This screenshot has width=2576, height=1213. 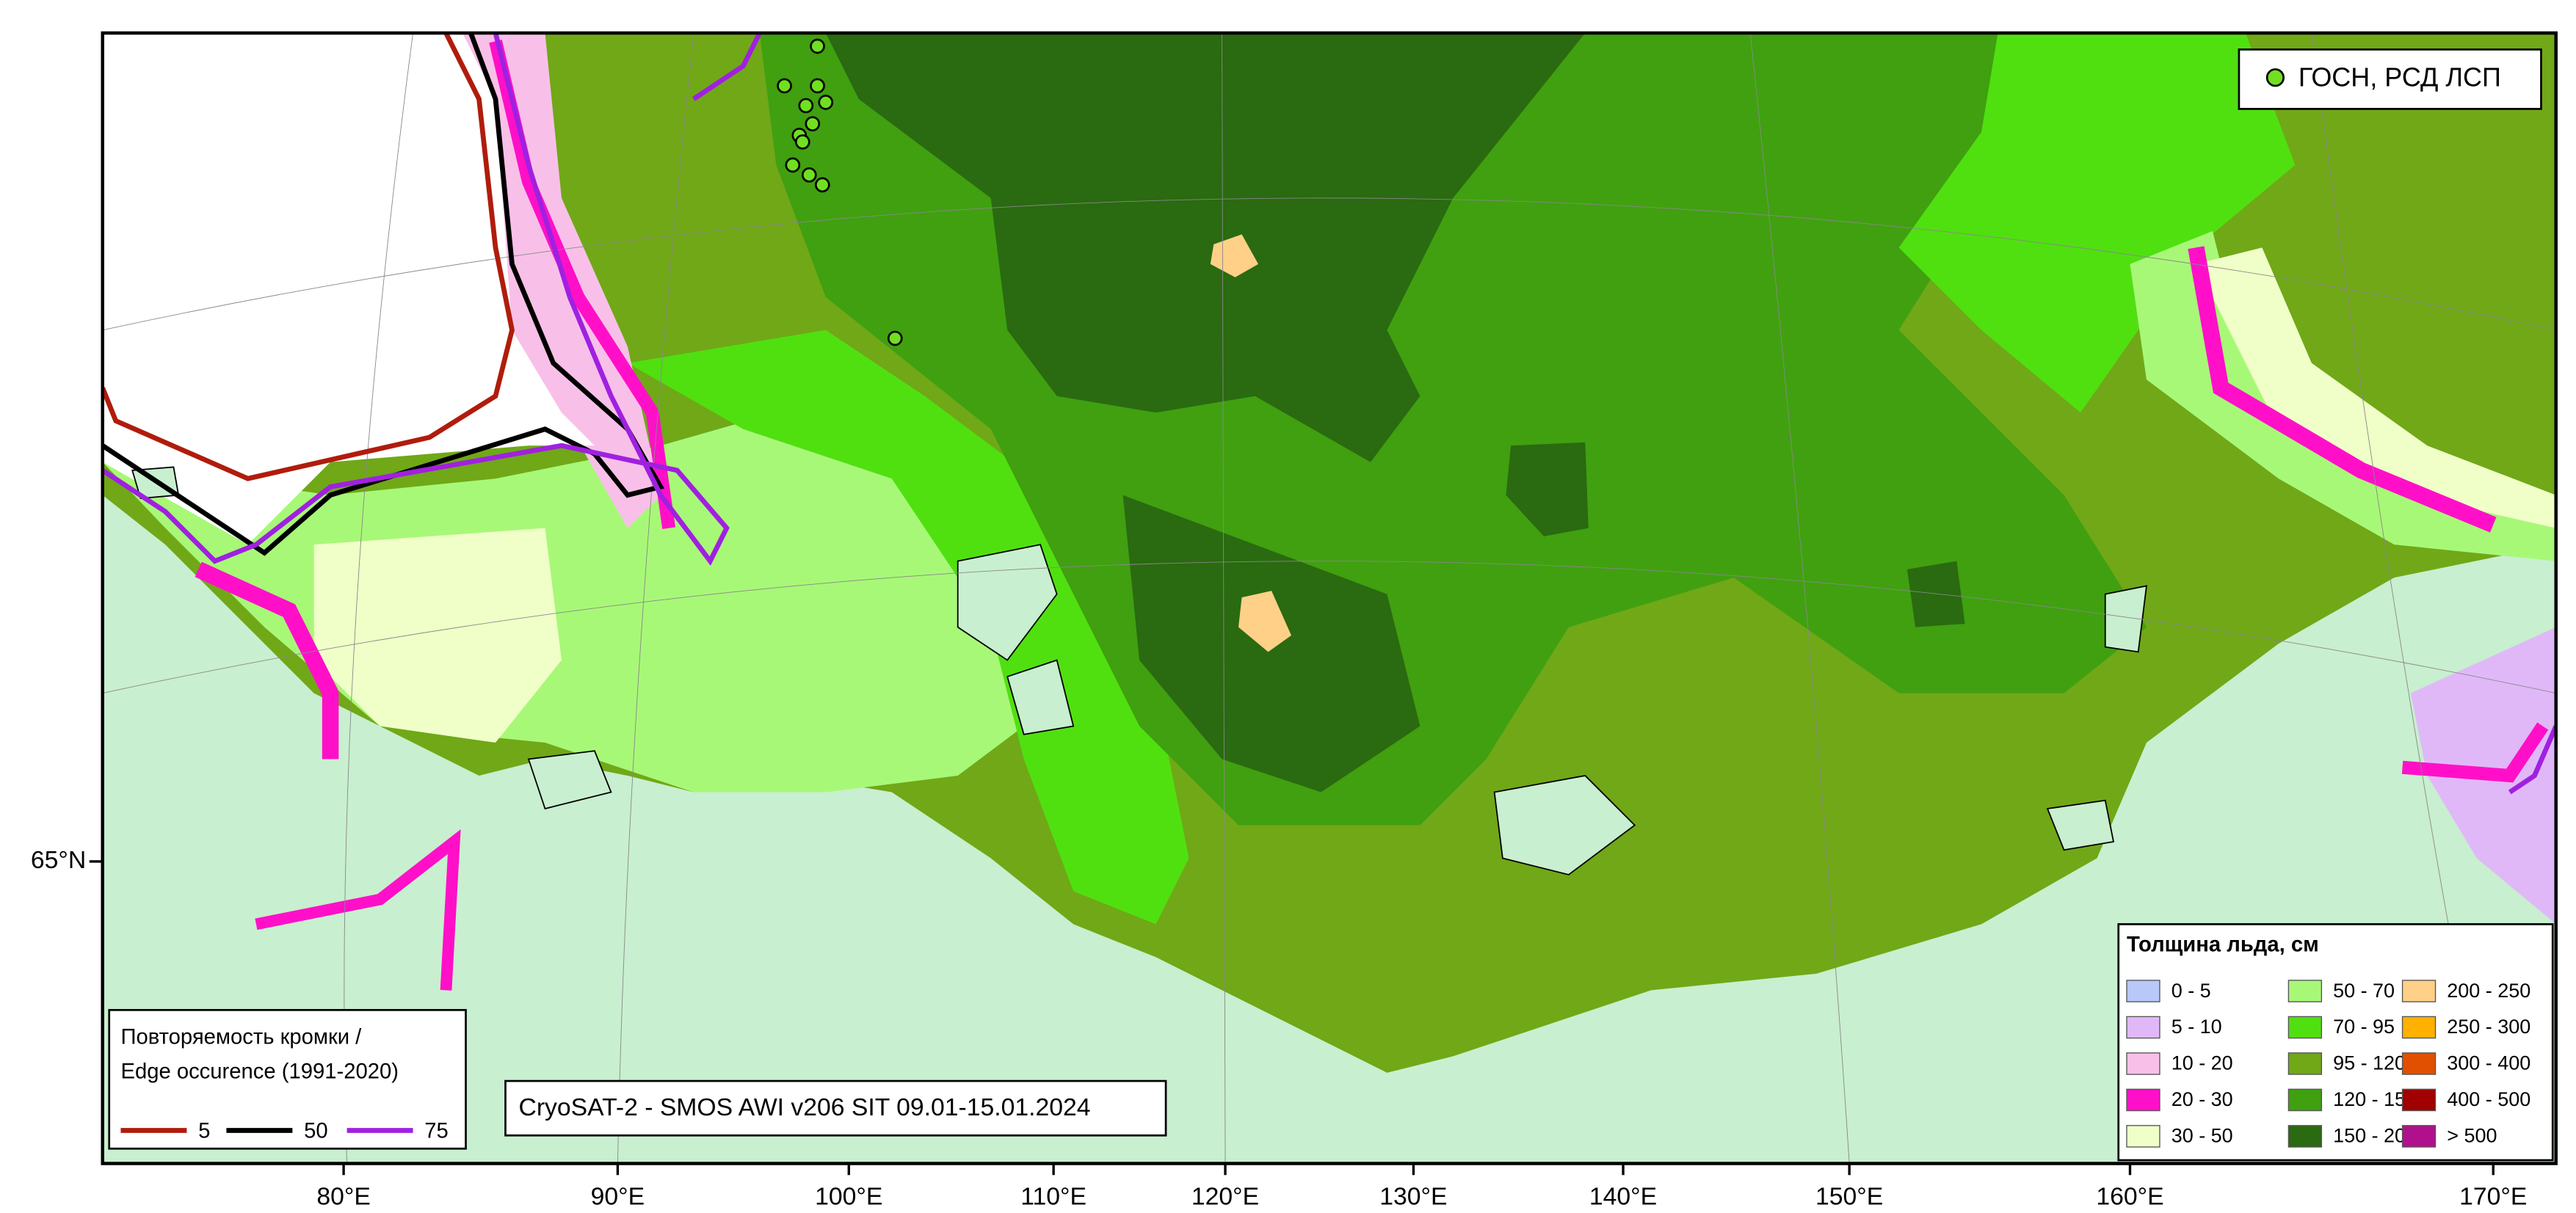 I want to click on lon-label: 110°E, so click(x=1053, y=1197).